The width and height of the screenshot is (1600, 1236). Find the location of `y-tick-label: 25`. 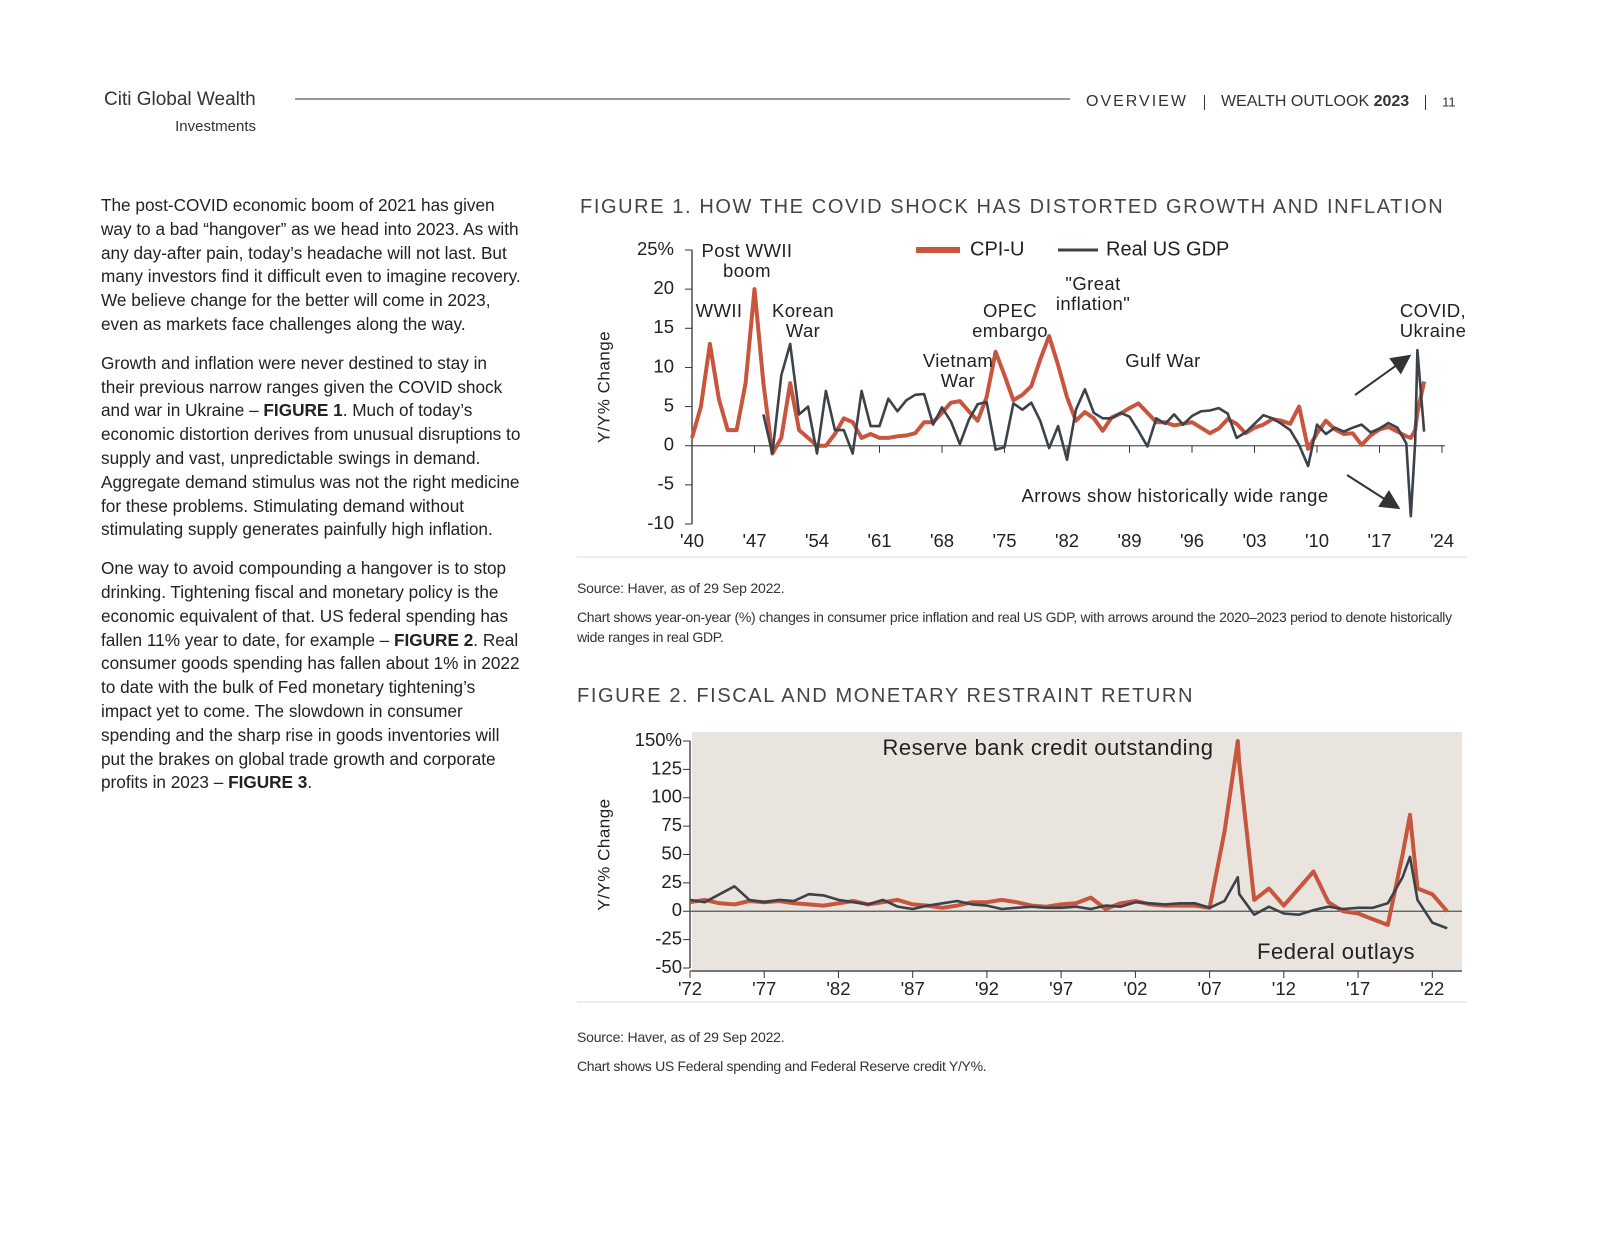

y-tick-label: 25 is located at coordinates (671, 881).